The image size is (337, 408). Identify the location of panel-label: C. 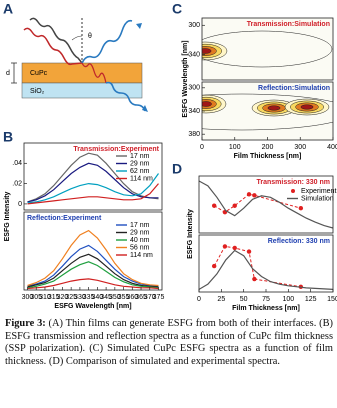
(177, 9).